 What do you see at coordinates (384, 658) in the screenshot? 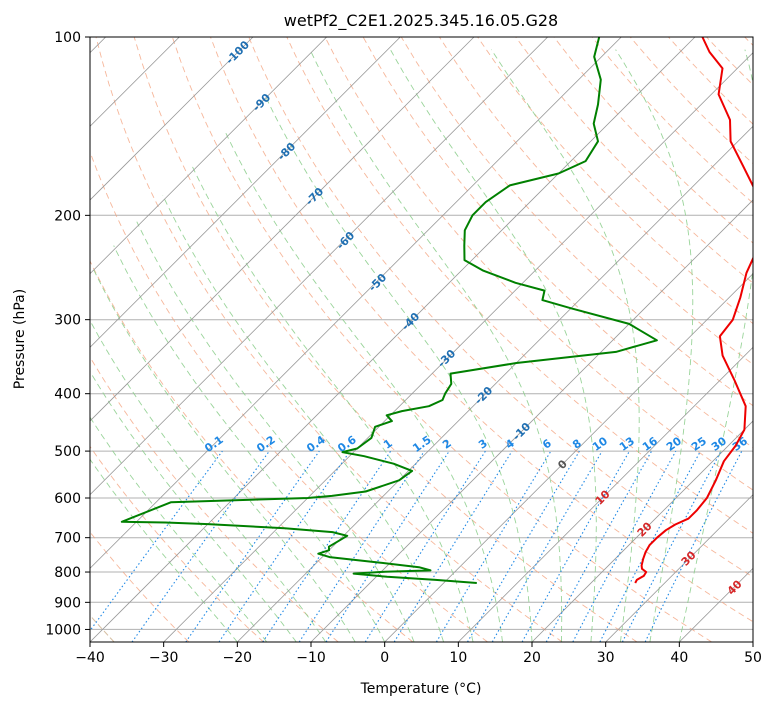
I see `x-tick-label: 0` at bounding box center [384, 658].